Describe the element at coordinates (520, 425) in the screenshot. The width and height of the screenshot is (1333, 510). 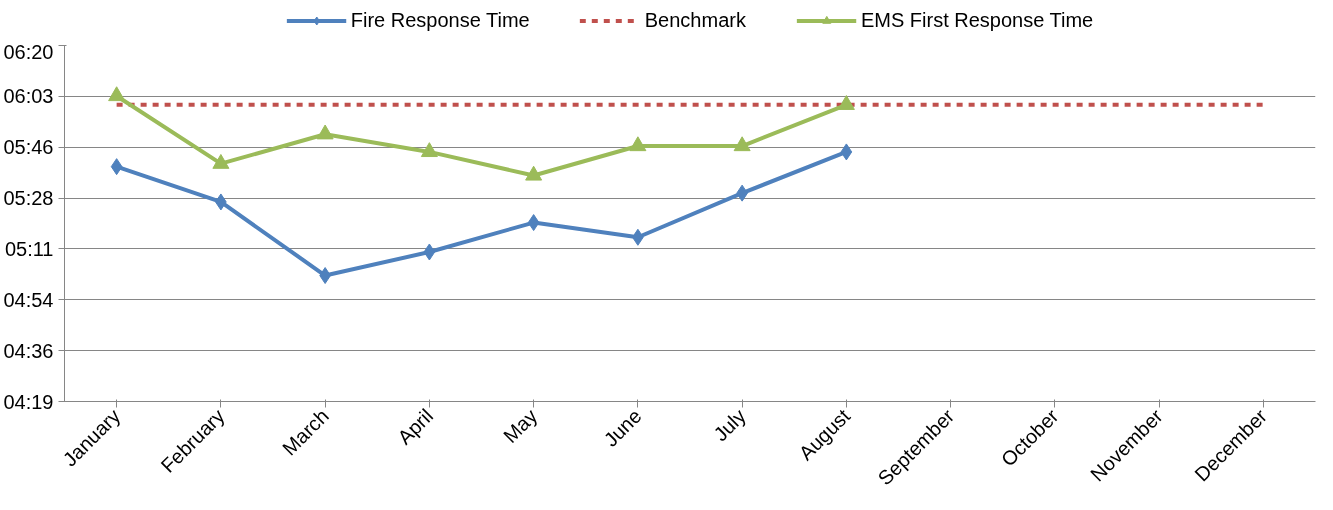
I see `x-tick-label: May` at that location.